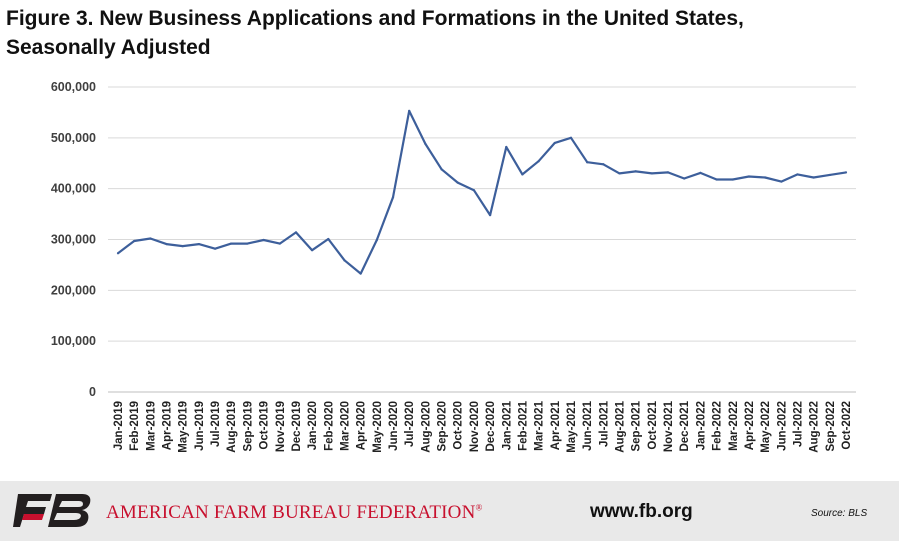 The height and width of the screenshot is (541, 899). What do you see at coordinates (572, 426) in the screenshot?
I see `x-tick-label: May-2021` at bounding box center [572, 426].